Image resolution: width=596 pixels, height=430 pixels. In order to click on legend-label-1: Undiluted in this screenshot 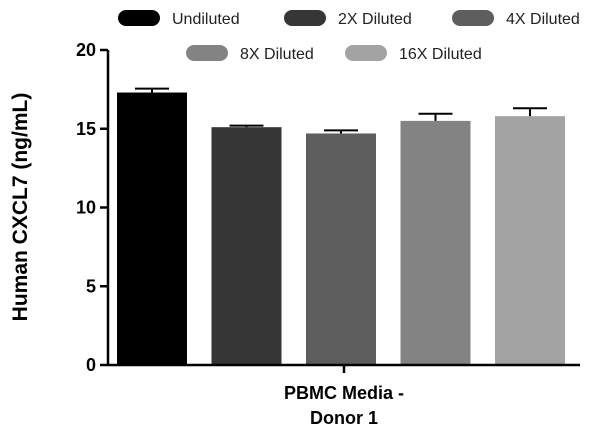, I will do `click(206, 19)`.